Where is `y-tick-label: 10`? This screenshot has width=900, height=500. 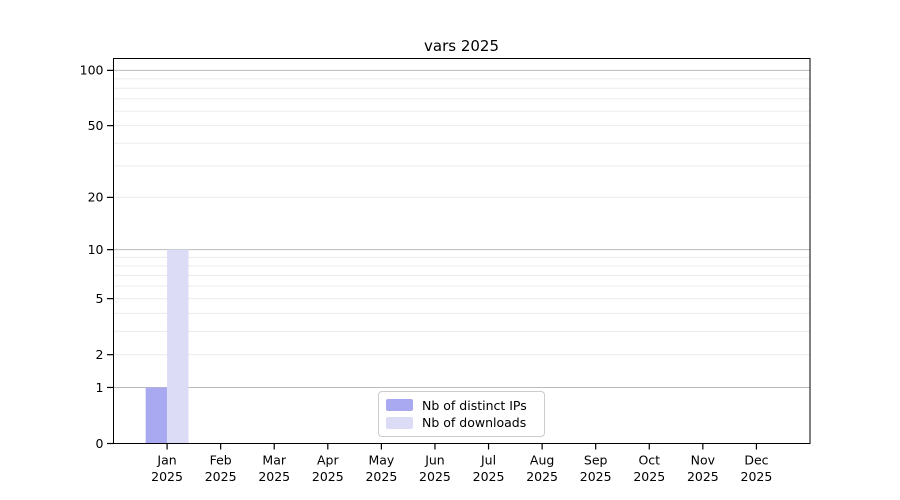
y-tick-label: 10 is located at coordinates (96, 249).